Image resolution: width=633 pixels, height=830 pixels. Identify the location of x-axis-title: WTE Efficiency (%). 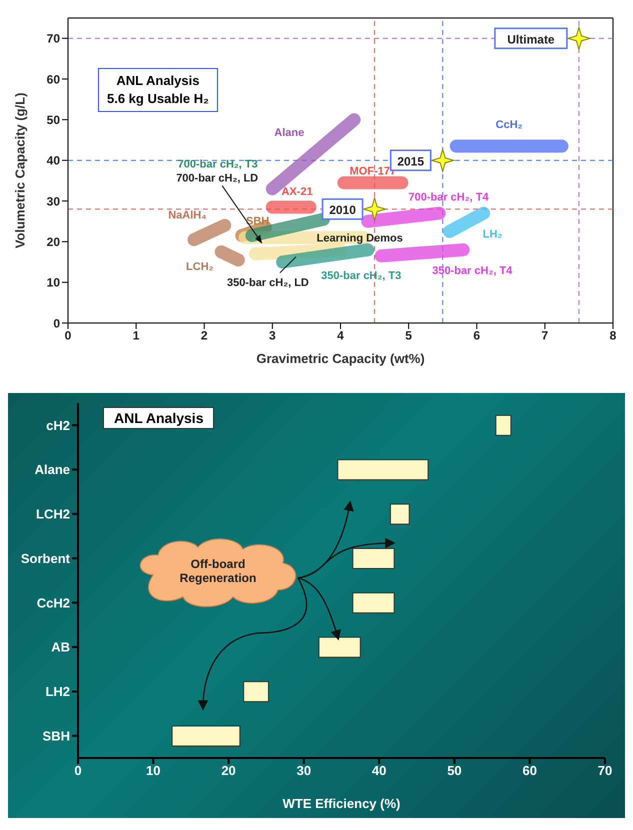
(341, 803).